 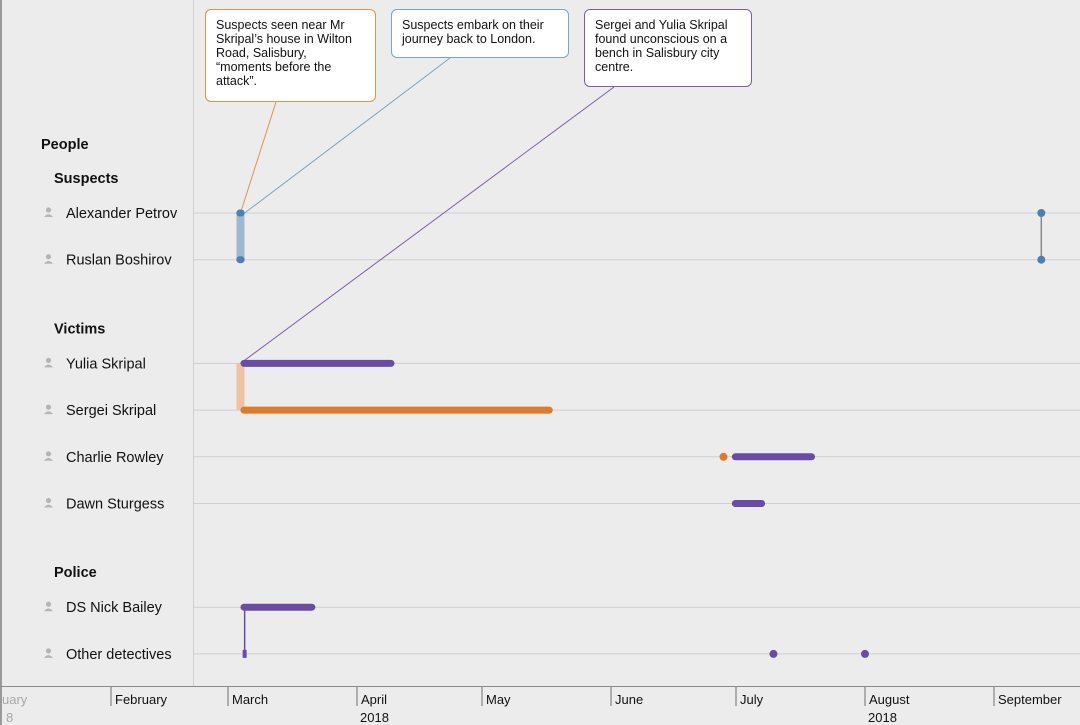 What do you see at coordinates (141, 699) in the screenshot?
I see `month-label-february: February` at bounding box center [141, 699].